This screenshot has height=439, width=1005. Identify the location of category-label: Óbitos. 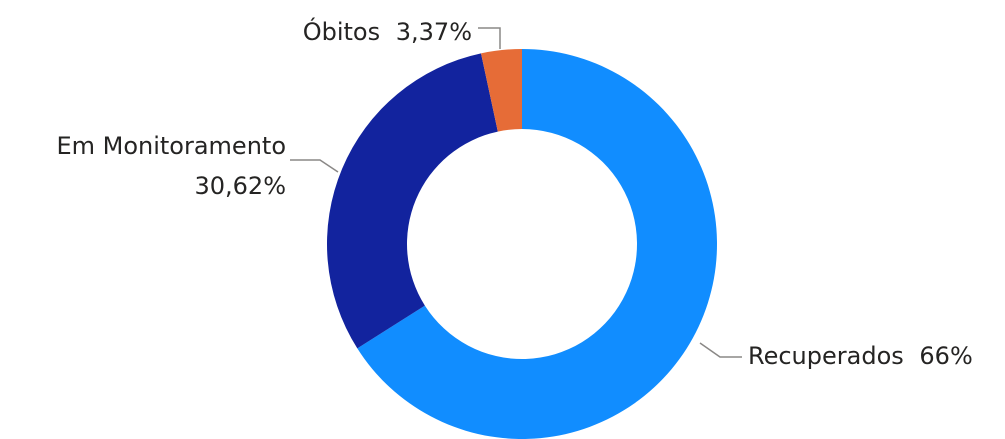
(341, 31).